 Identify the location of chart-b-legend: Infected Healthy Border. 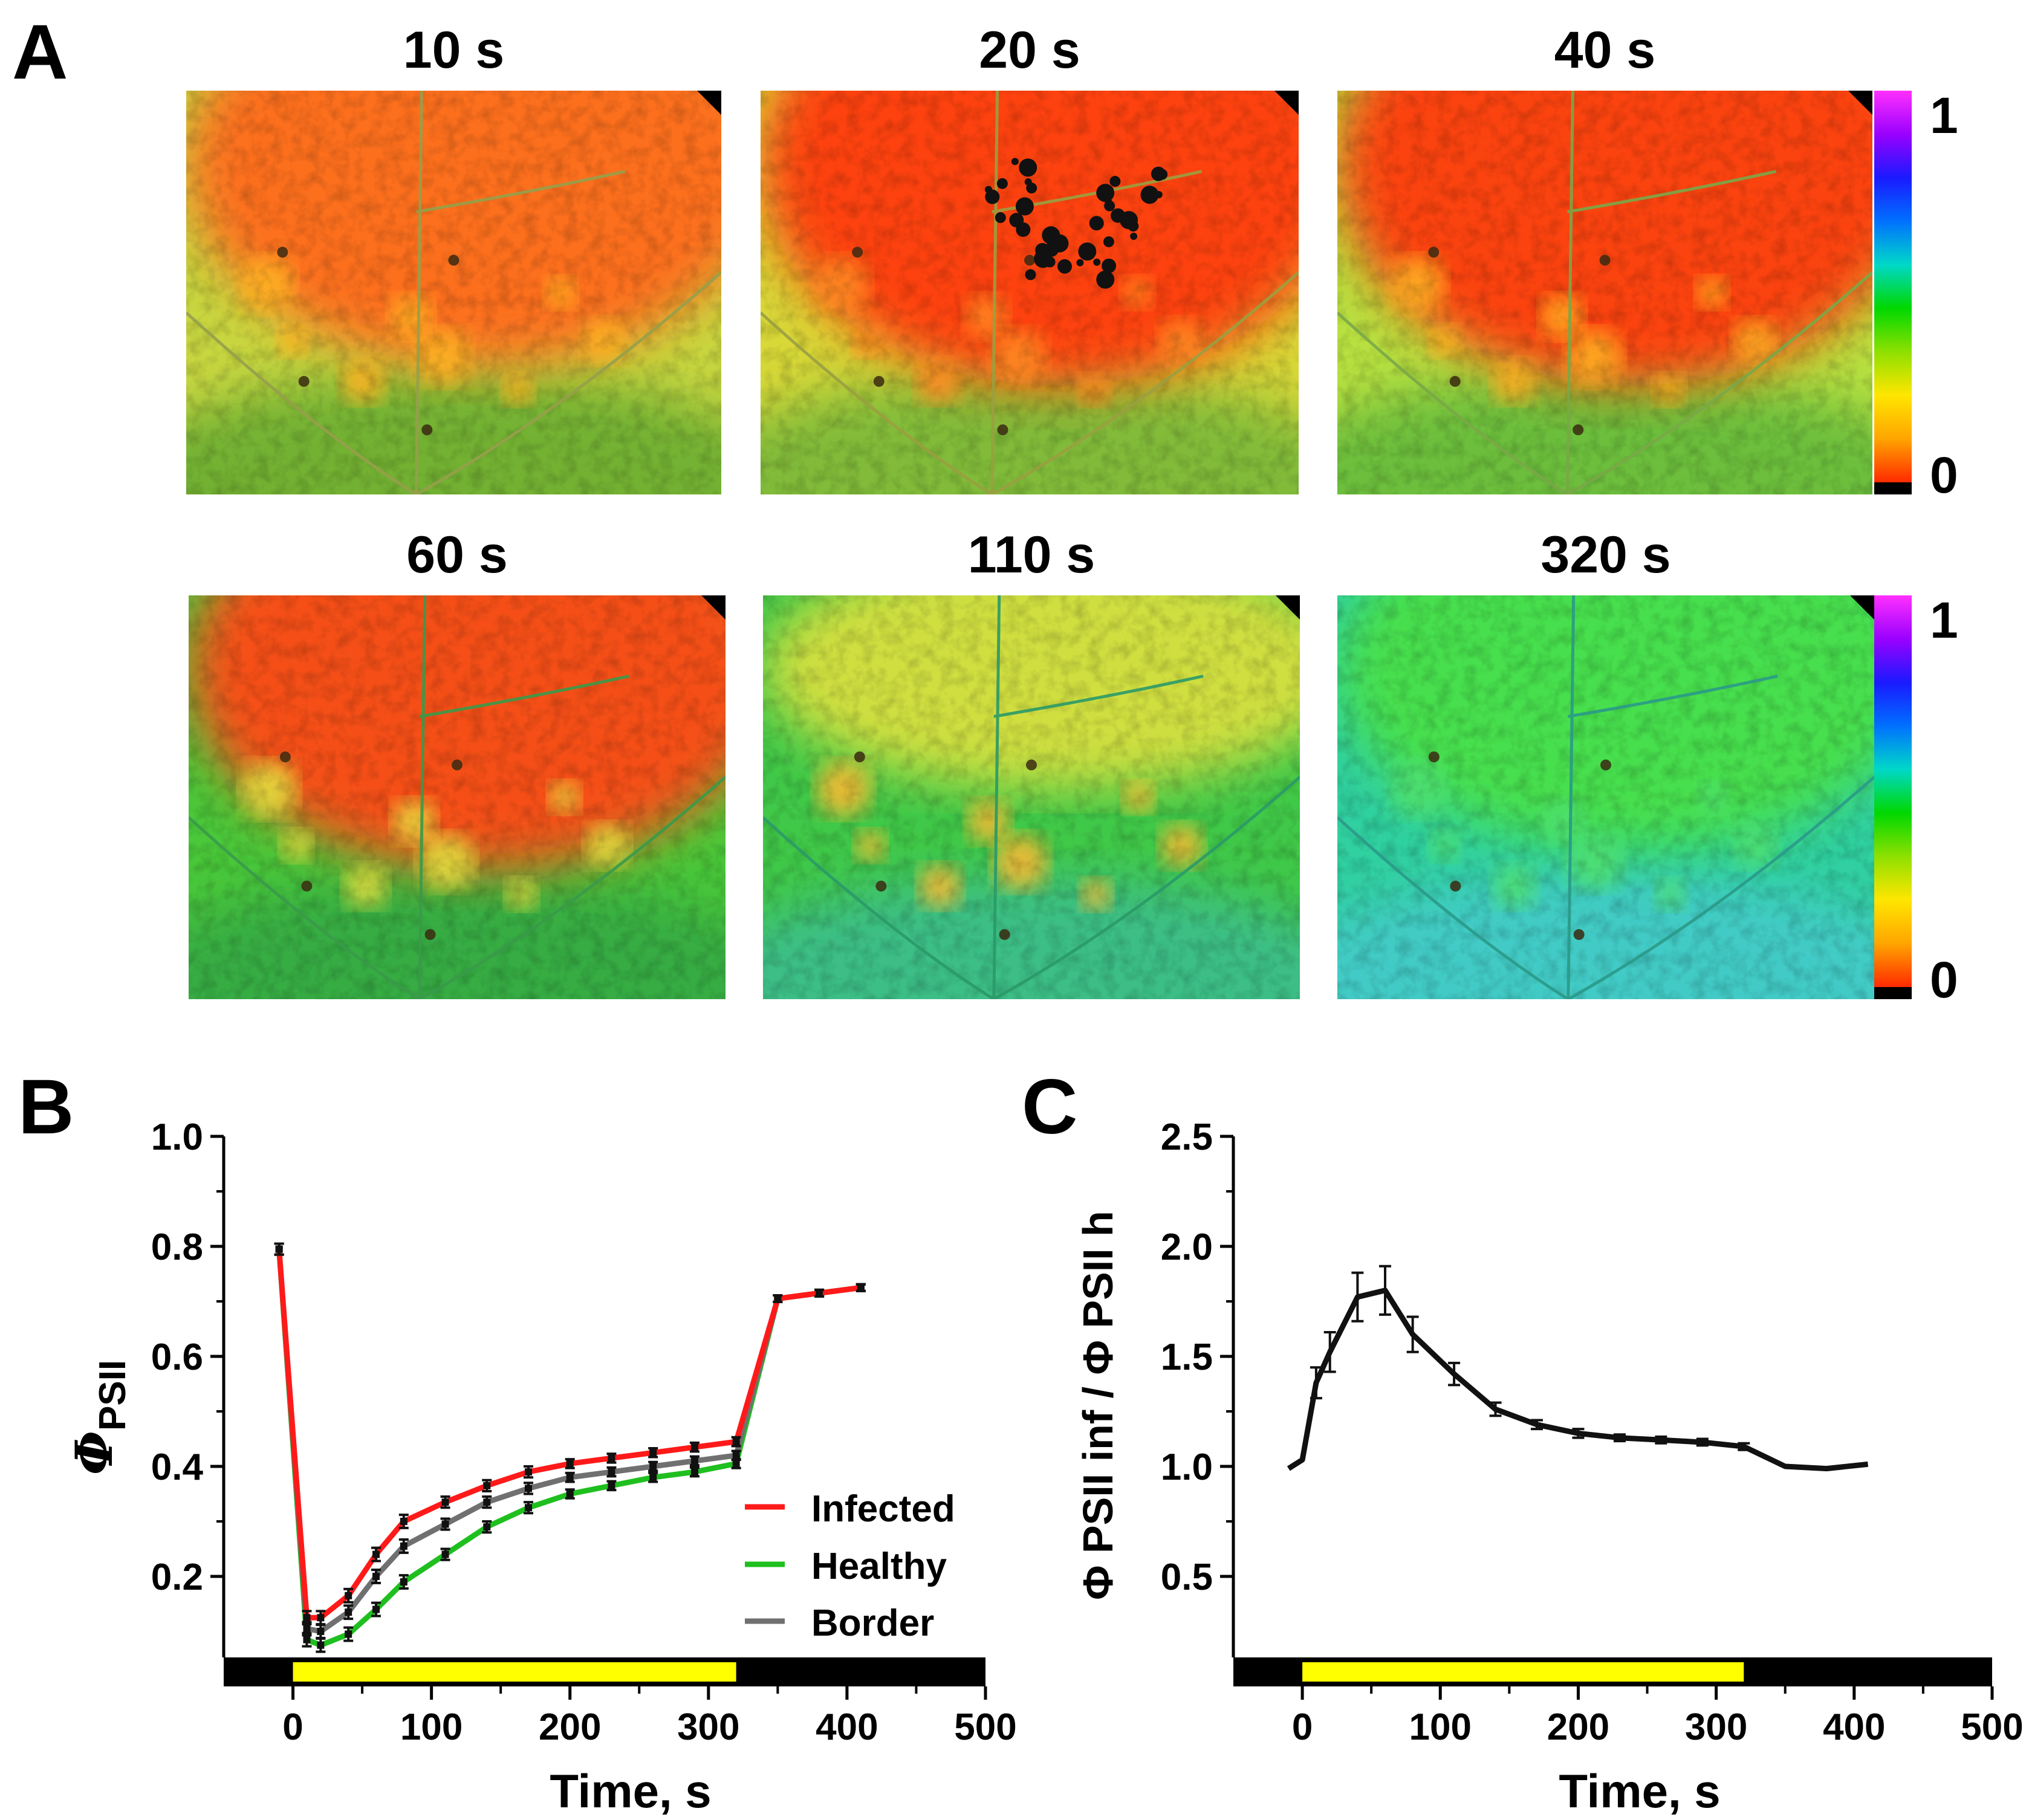
(850, 1566).